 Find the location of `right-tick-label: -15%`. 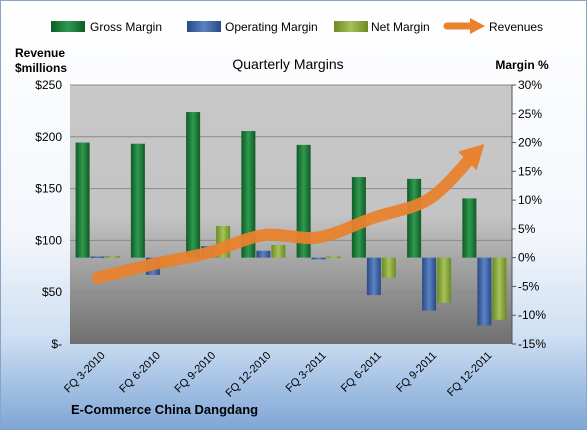

right-tick-label: -15% is located at coordinates (532, 344).